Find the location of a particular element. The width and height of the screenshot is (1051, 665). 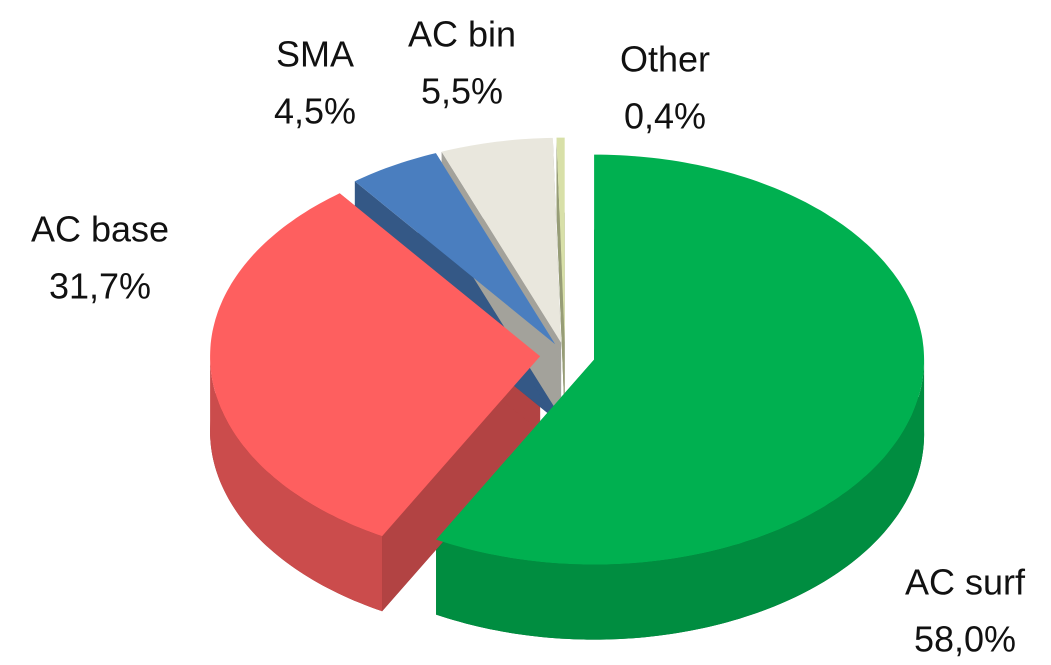

slice-value-label: 0,4% is located at coordinates (665, 116).